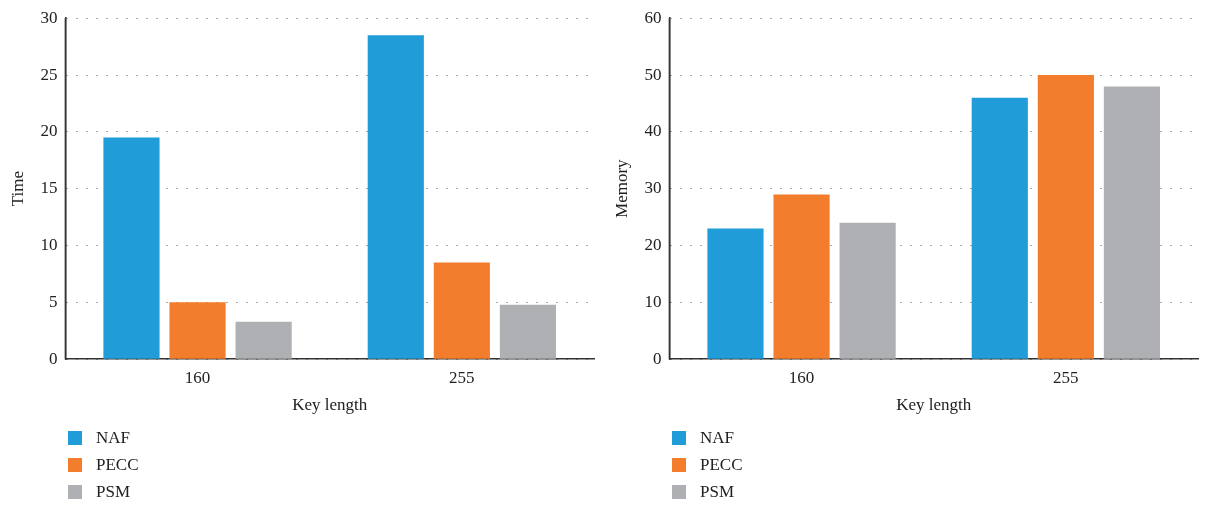 This screenshot has height=509, width=1208. Describe the element at coordinates (53, 301) in the screenshot. I see `y-tick-label: 5` at that location.